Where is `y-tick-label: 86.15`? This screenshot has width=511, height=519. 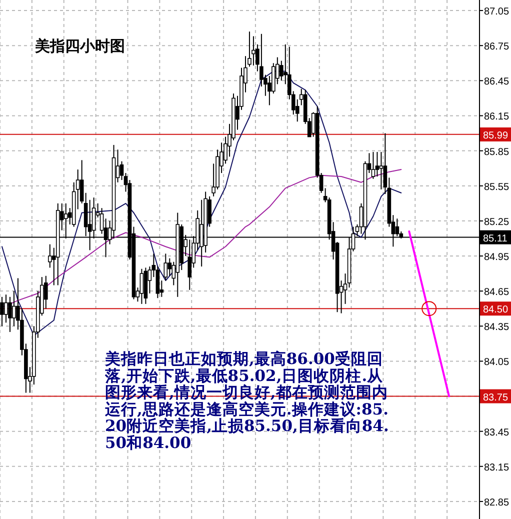 y-tick-label: 86.15 is located at coordinates (497, 117).